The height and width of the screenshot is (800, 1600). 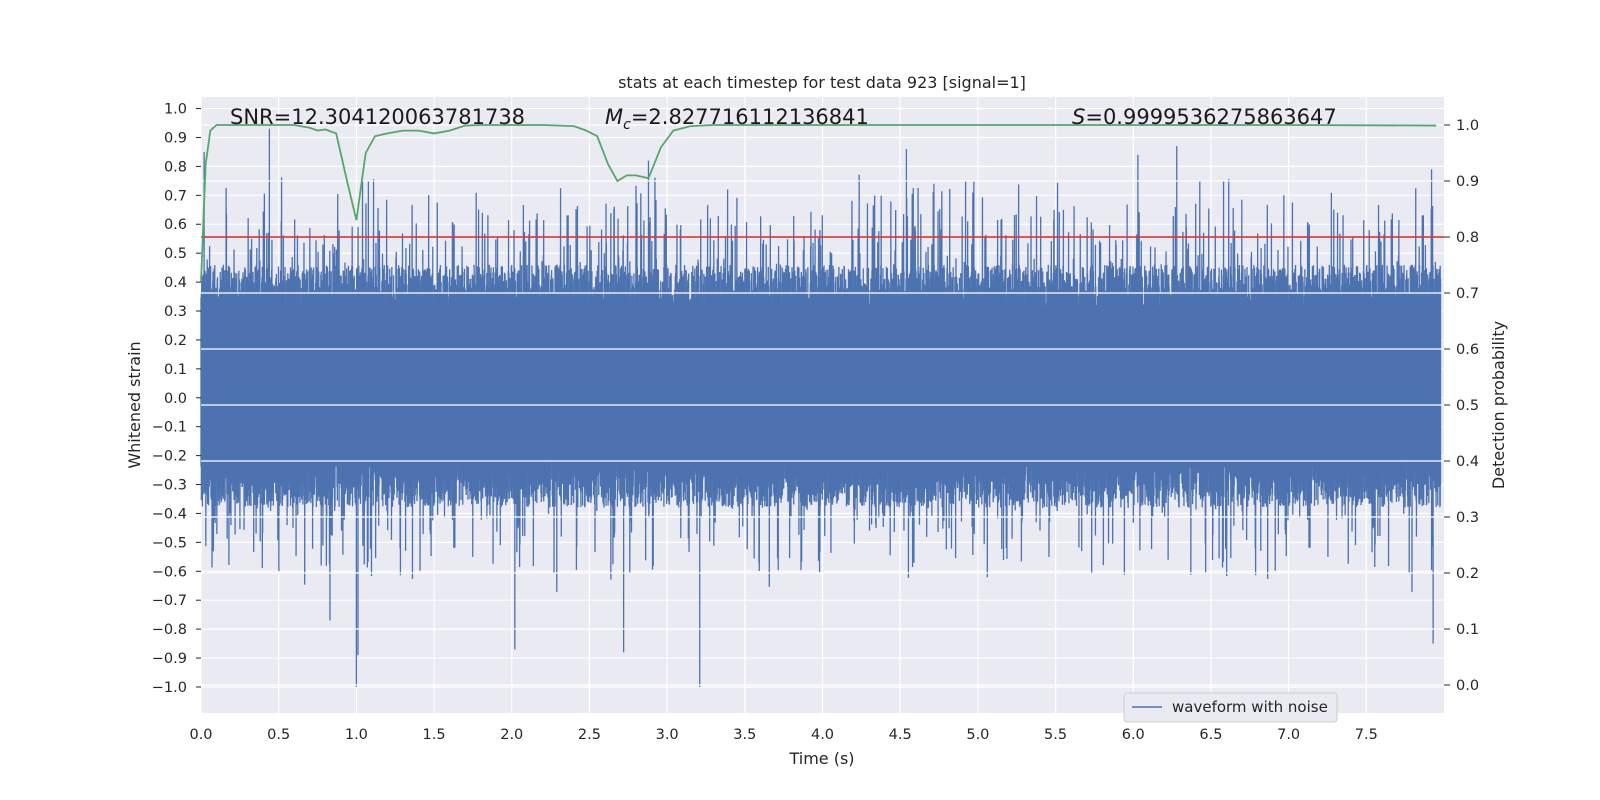 What do you see at coordinates (822, 735) in the screenshot?
I see `x-tick-label: 4.0` at bounding box center [822, 735].